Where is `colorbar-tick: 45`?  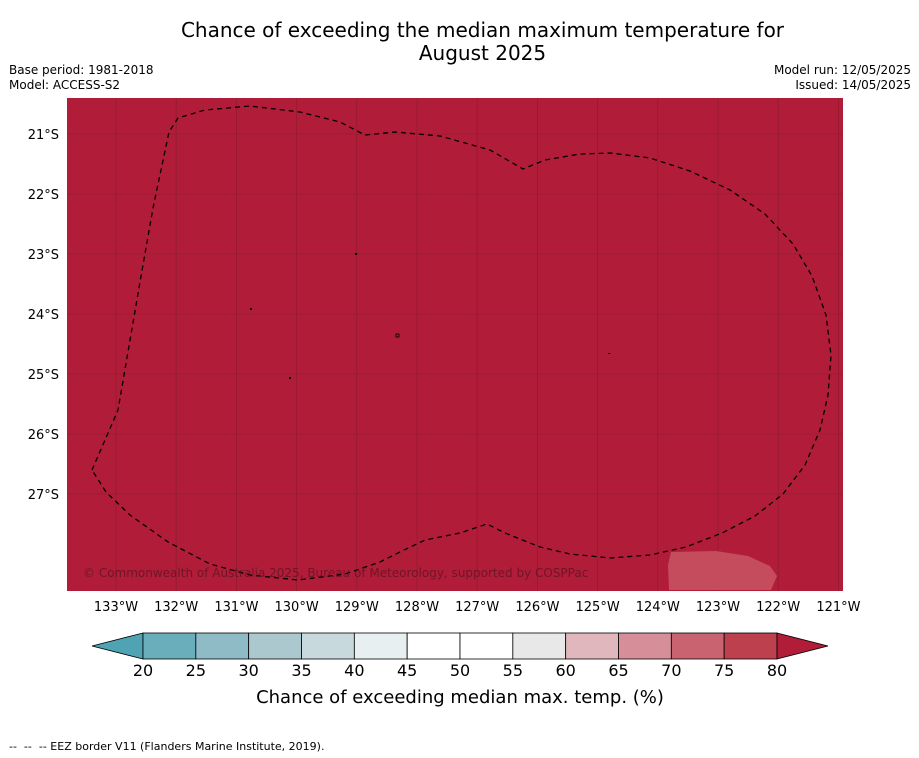
colorbar-tick: 45 is located at coordinates (407, 670).